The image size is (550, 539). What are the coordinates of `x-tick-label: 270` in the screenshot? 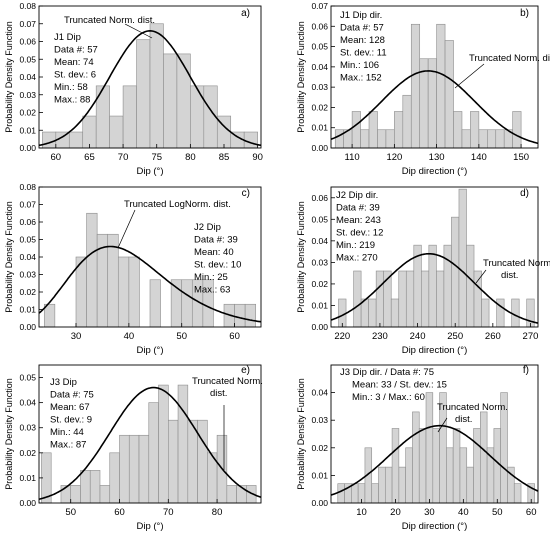 It's located at (531, 336).